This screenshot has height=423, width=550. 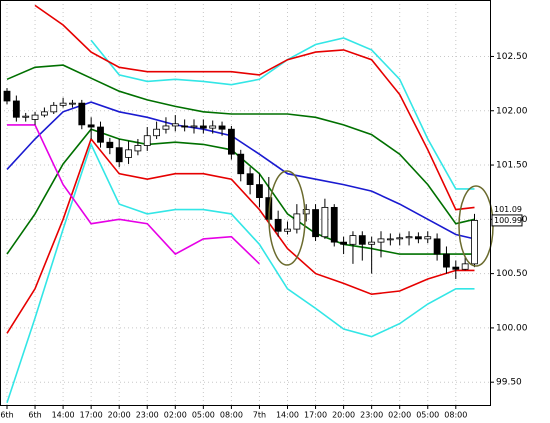 I want to click on highlight-ellipse, so click(x=287, y=218).